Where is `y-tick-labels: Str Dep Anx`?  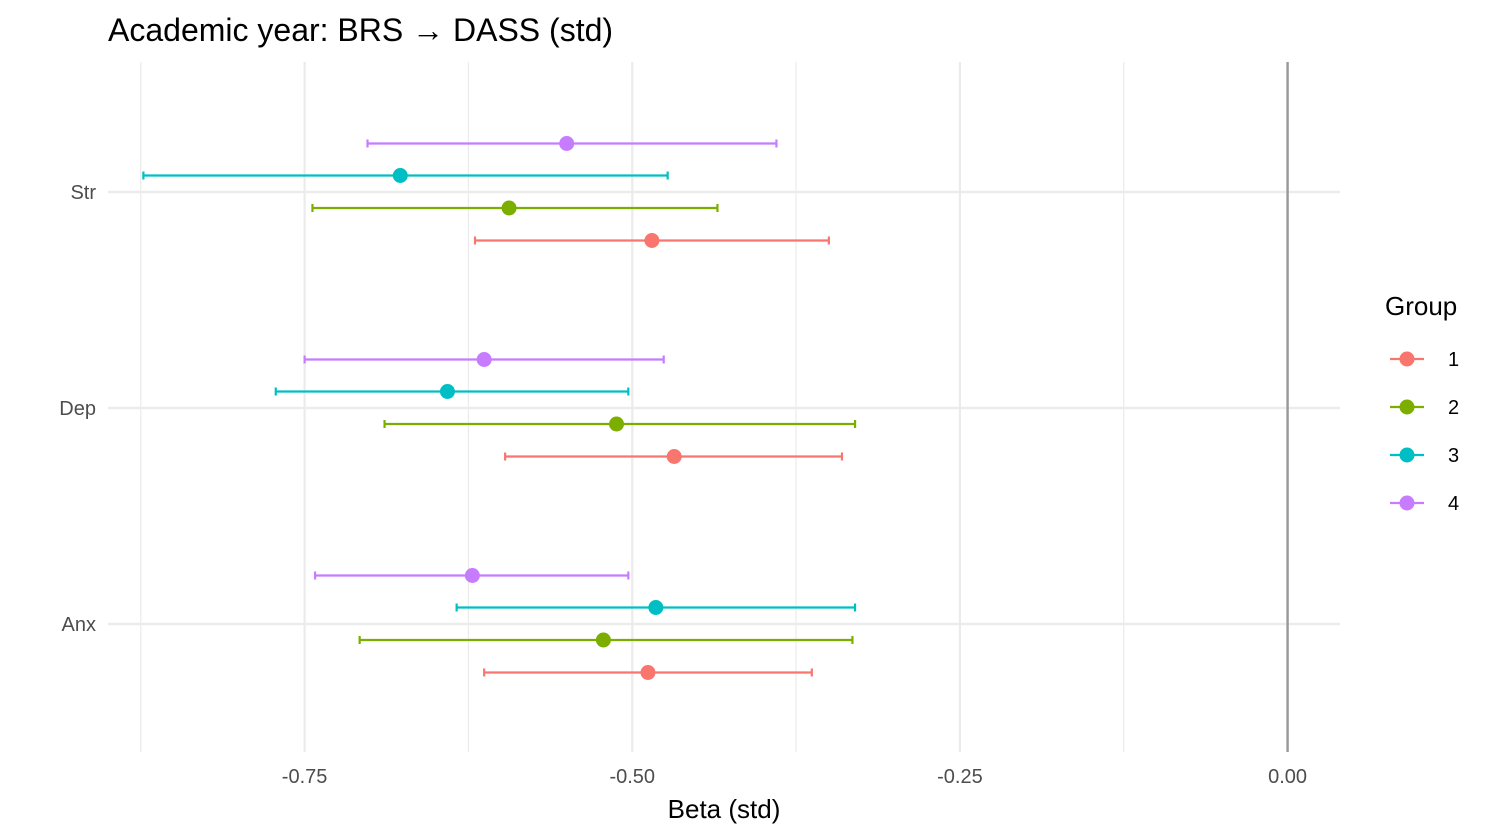 y-tick-labels: Str Dep Anx is located at coordinates (77, 409).